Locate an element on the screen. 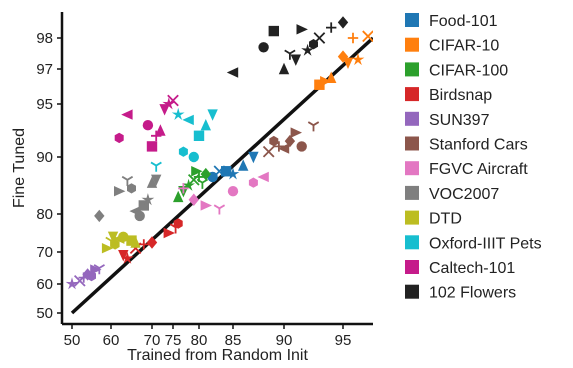 The width and height of the screenshot is (573, 368). x-tick-label: 90 is located at coordinates (284, 340).